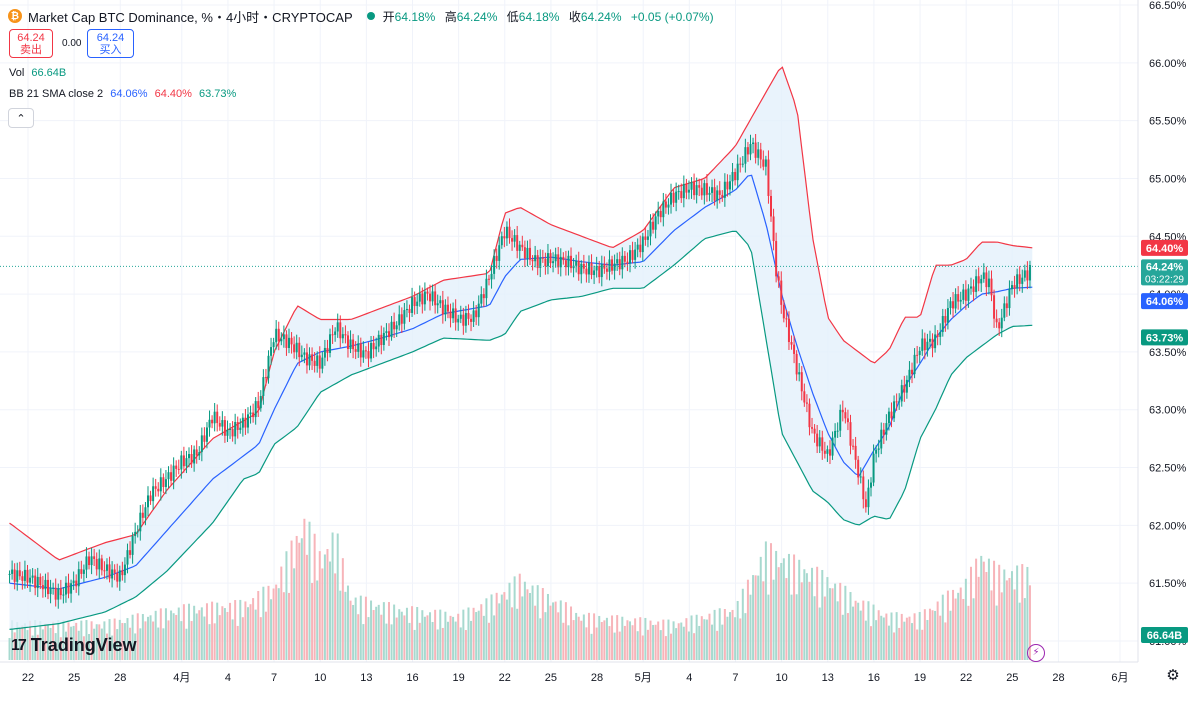 This screenshot has height=702, width=1199. I want to click on volume-legend: Vol 66.64B, so click(38, 73).